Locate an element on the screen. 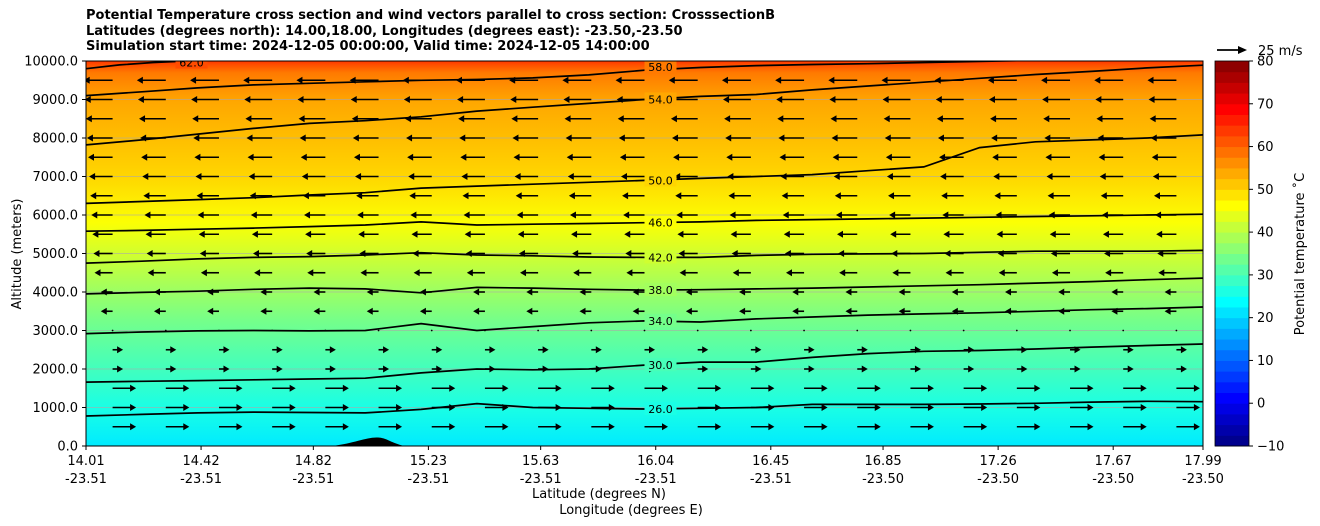  y-tick-label: 1000.0 is located at coordinates (56, 408).